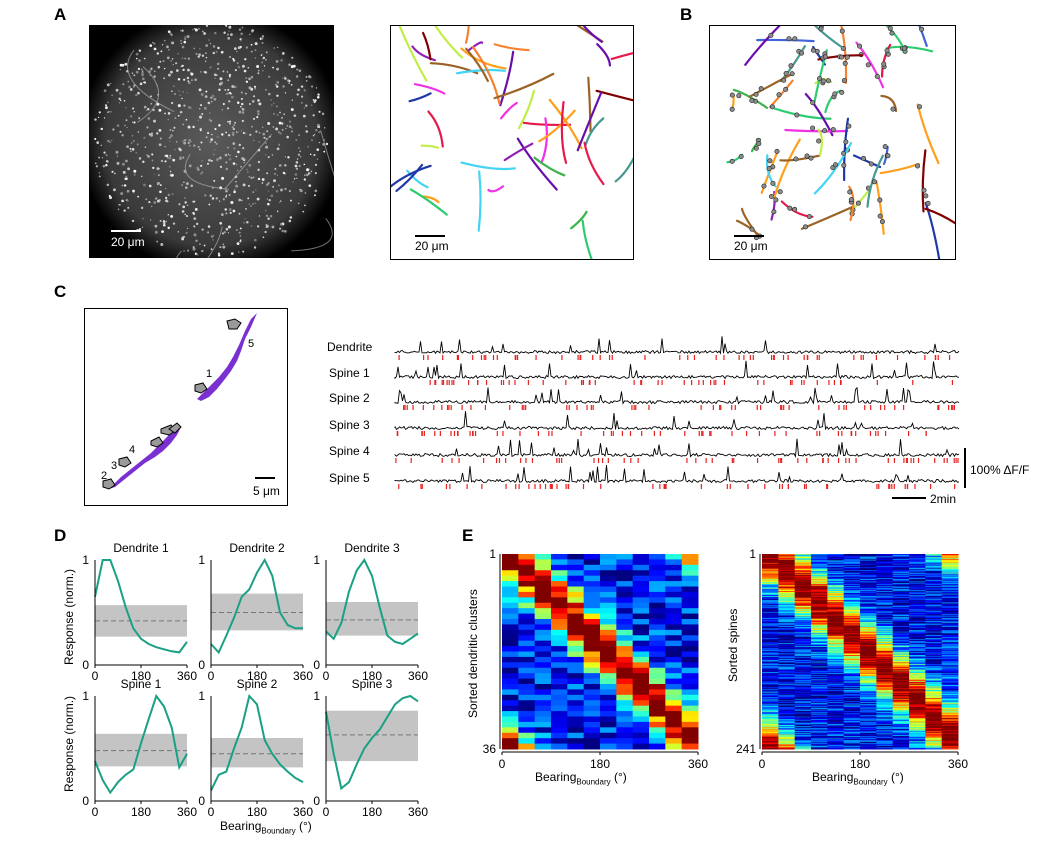 The width and height of the screenshot is (1063, 845). I want to click on calcium-trace, so click(677, 421).